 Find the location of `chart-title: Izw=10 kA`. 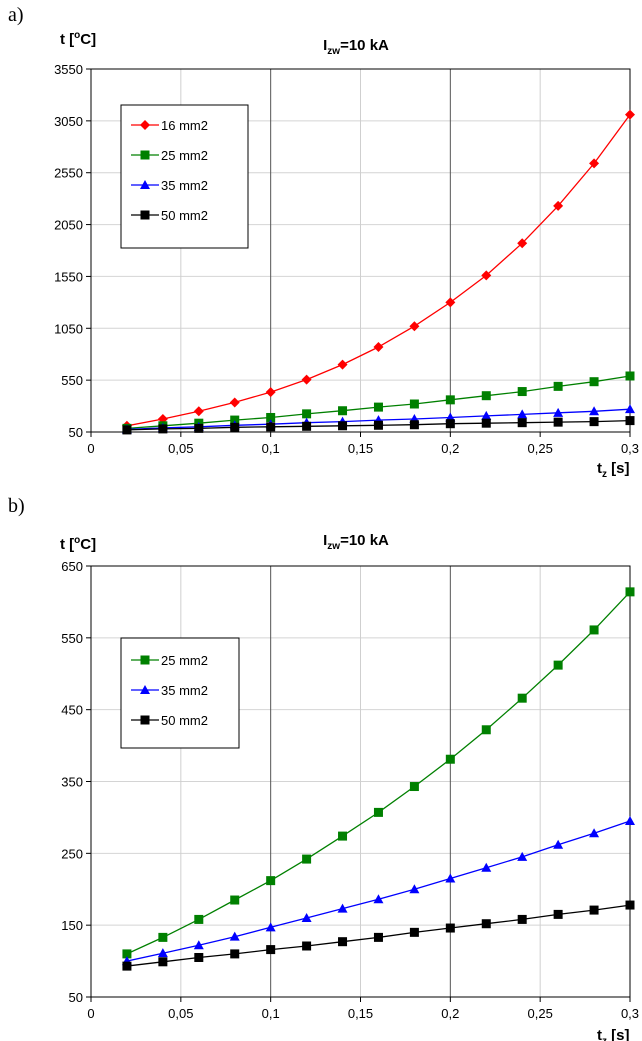

chart-title: Izw=10 kA is located at coordinates (356, 47).